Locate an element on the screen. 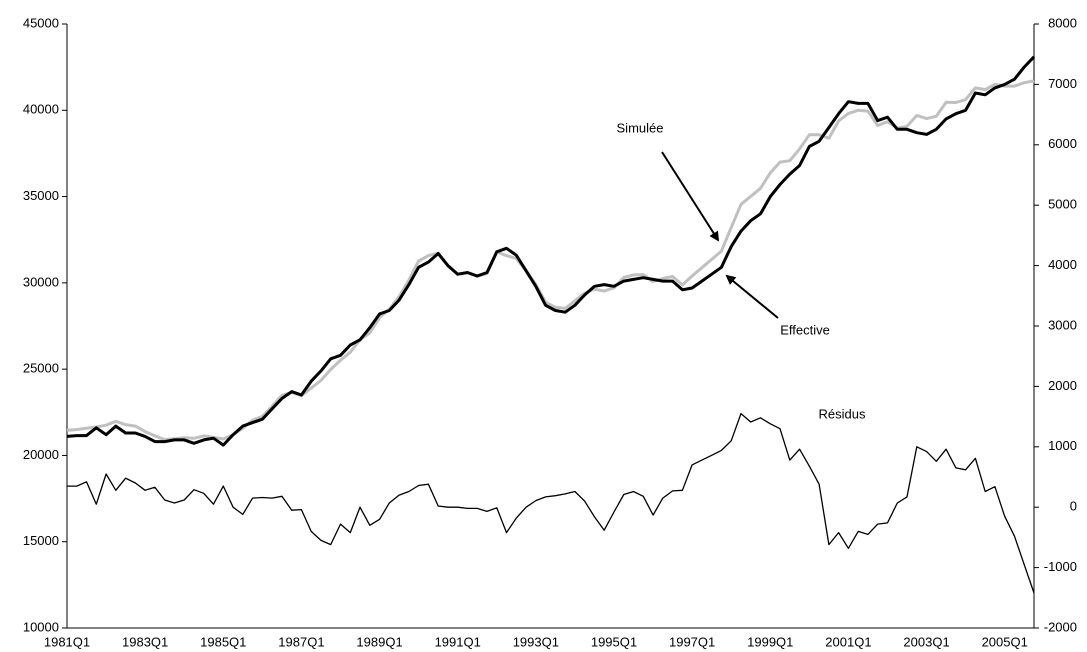 This screenshot has height=652, width=1087. x-tick-label: 1985Q1 is located at coordinates (223, 641).